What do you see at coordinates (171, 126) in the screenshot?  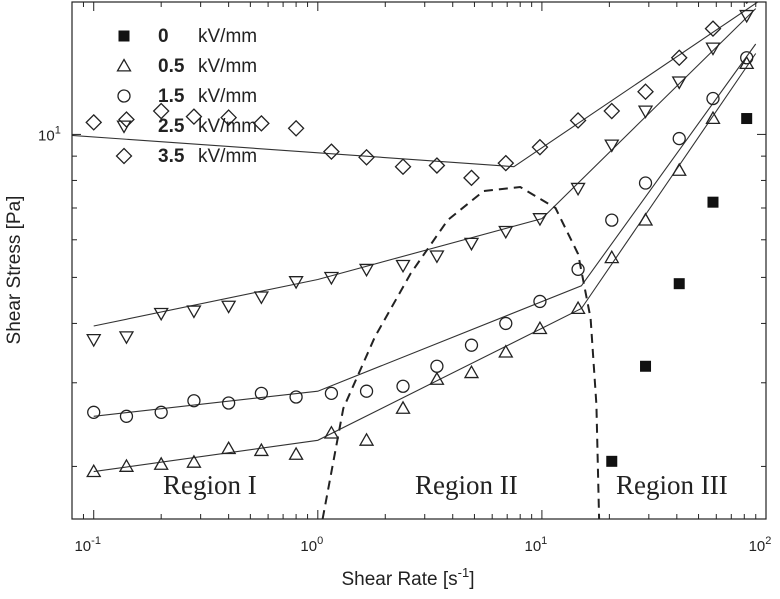 I see `legend-value: 2.5` at bounding box center [171, 126].